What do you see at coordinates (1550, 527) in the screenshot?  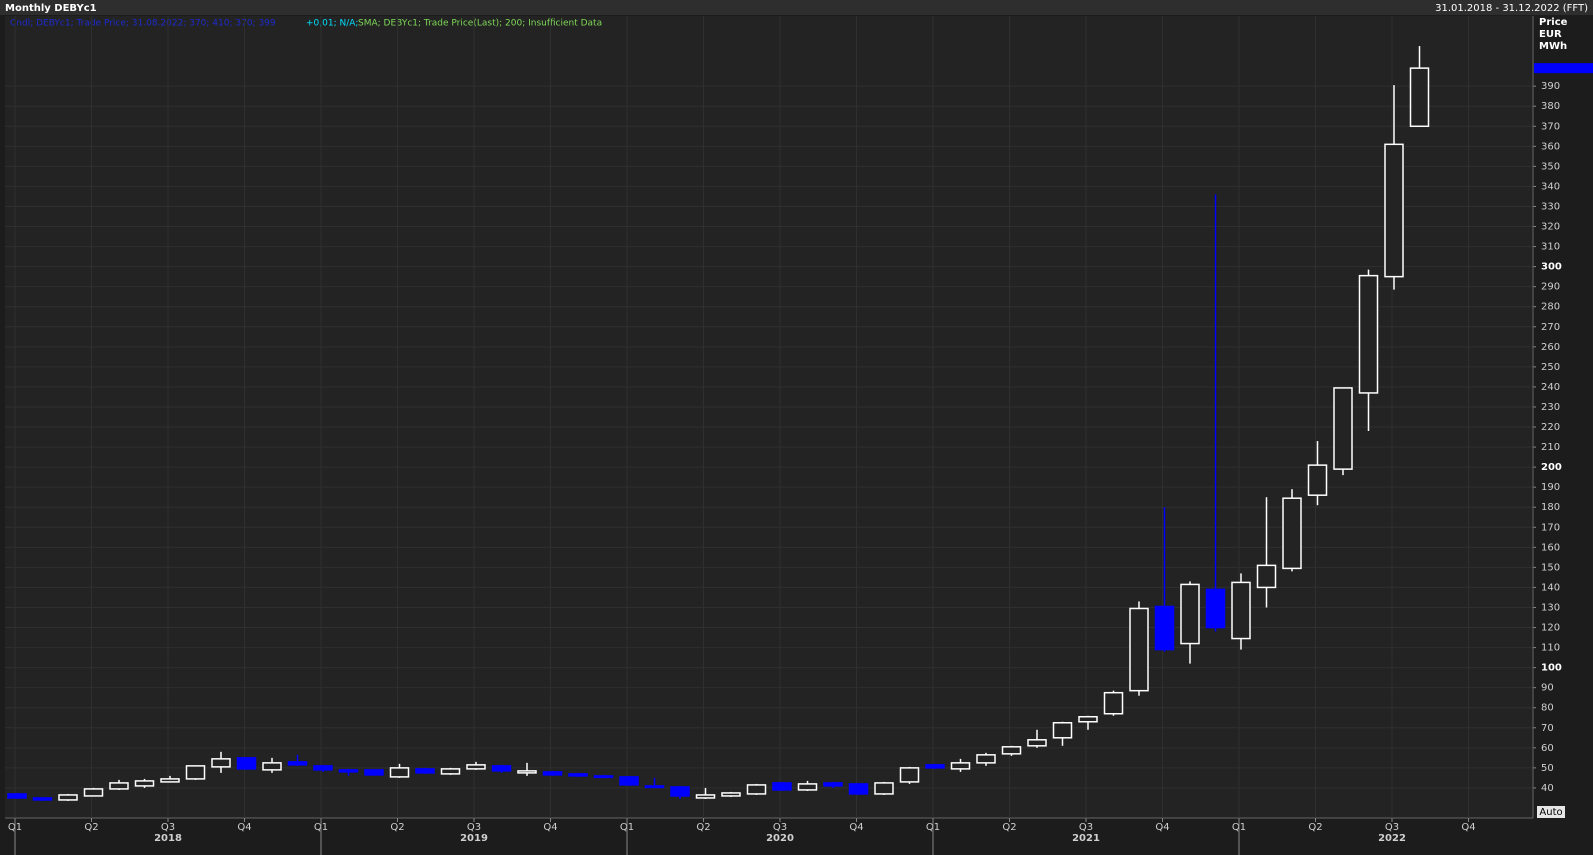 I see `y-tick-label: 170` at bounding box center [1550, 527].